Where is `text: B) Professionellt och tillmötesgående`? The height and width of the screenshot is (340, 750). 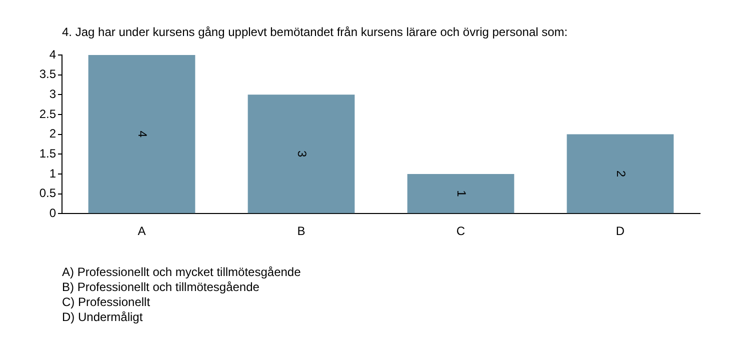 text: B) Professionellt och tillmötesgående is located at coordinates (161, 287).